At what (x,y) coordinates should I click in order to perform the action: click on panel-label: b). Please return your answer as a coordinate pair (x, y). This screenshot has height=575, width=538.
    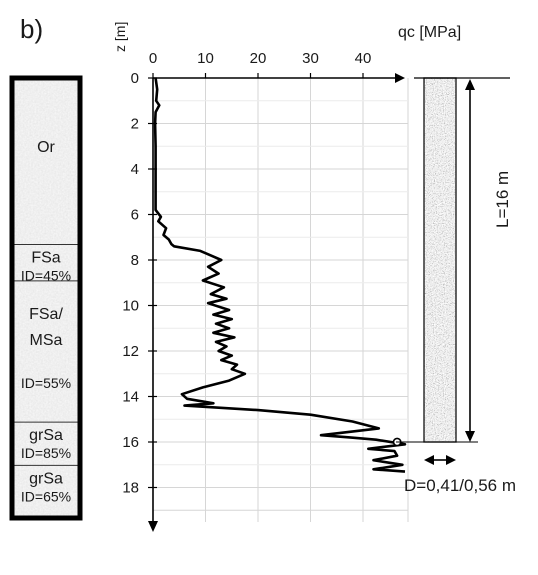
    Looking at the image, I should click on (31, 29).